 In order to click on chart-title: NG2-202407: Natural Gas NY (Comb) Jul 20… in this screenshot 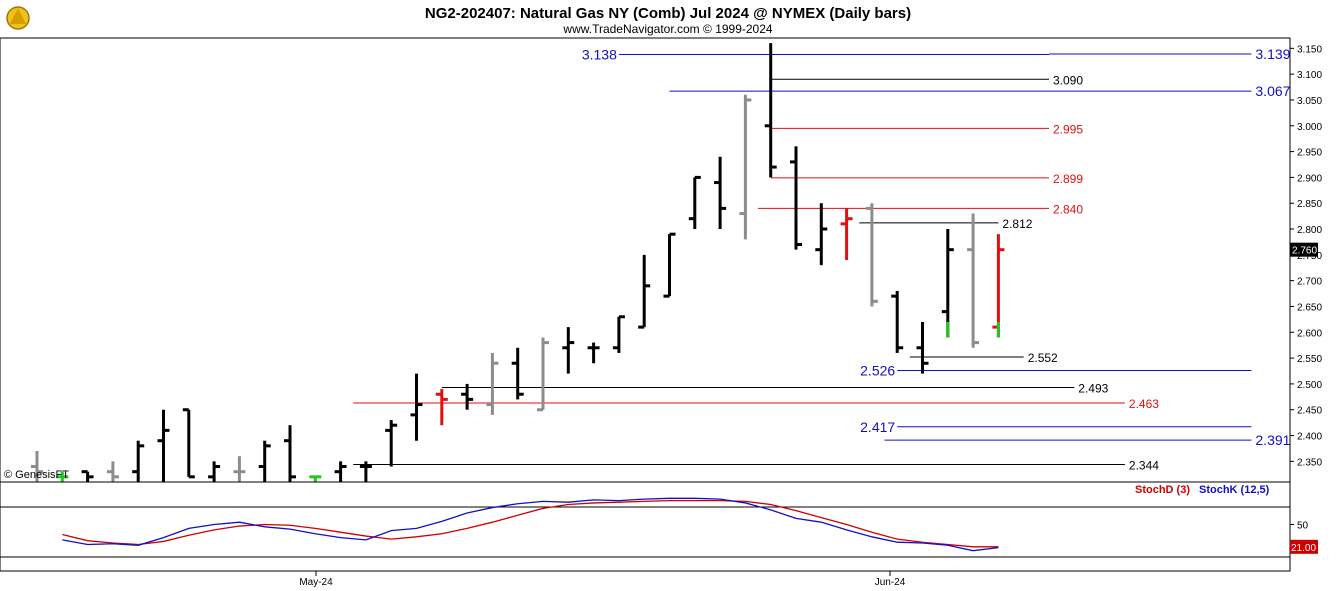, I will do `click(668, 13)`.